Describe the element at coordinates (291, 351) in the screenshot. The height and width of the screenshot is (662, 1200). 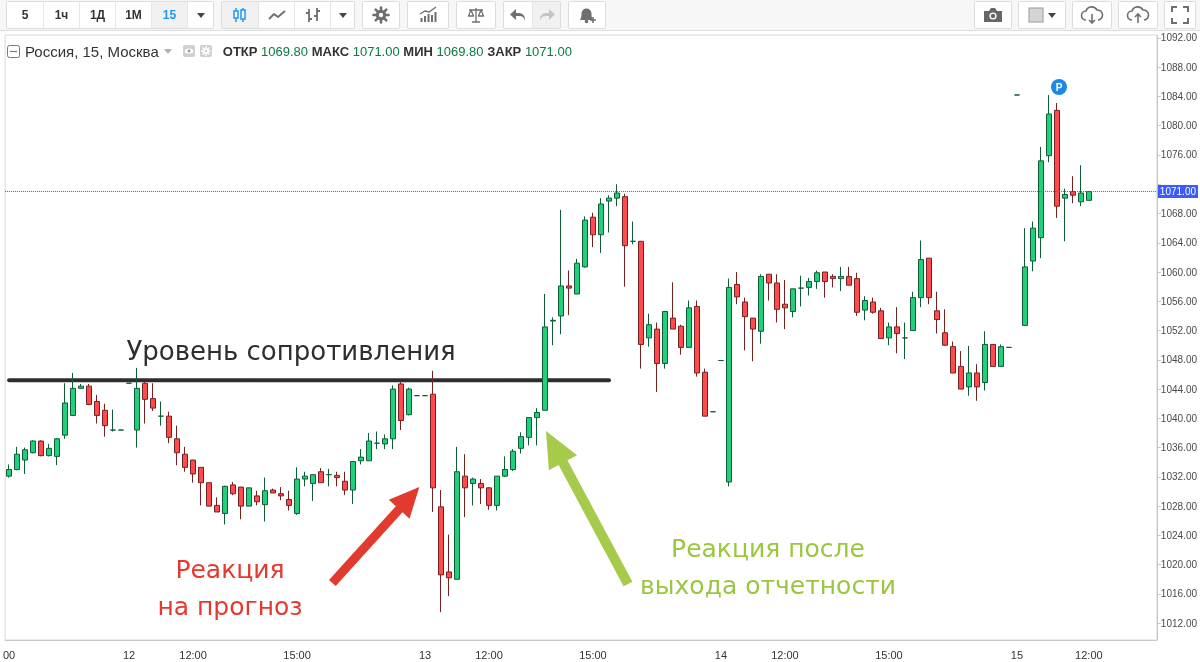
I see `series-label: Уровень сопротивления` at that location.